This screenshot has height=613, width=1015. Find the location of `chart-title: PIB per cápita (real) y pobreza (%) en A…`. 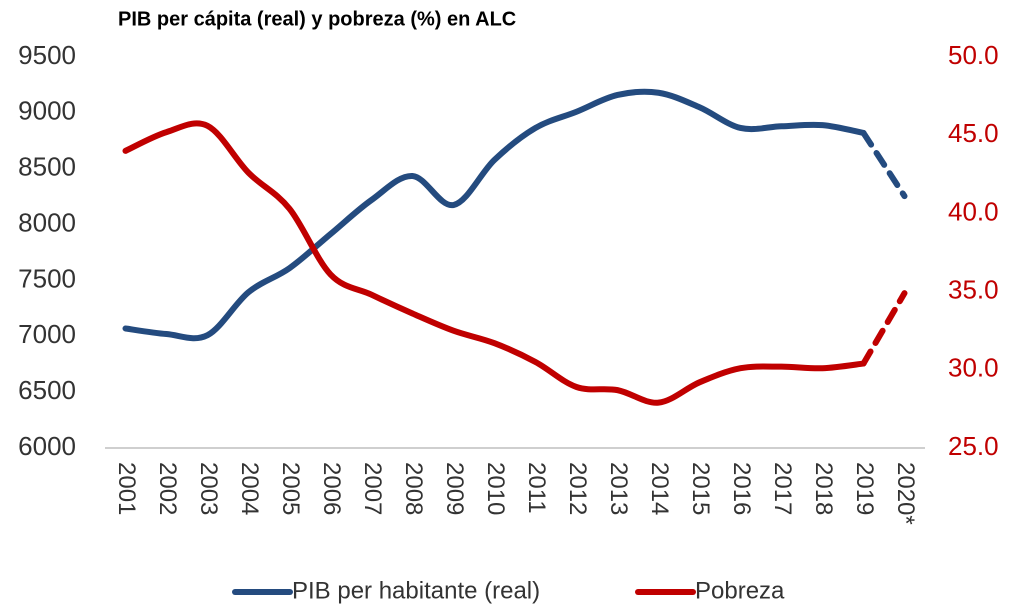

chart-title: PIB per cápita (real) y pobreza (%) en A… is located at coordinates (317, 19).